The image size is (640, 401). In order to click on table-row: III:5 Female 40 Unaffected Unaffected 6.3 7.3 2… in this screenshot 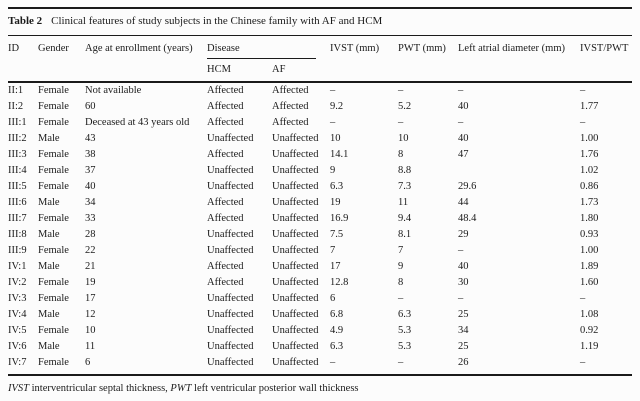, I will do `click(320, 187)`.